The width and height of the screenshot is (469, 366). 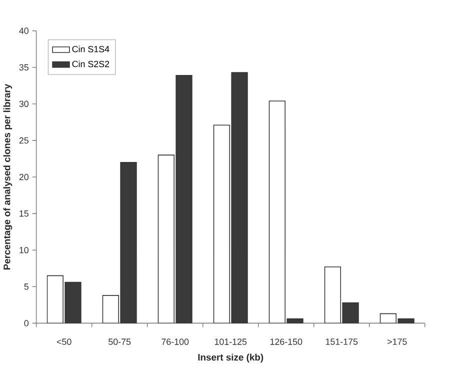 What do you see at coordinates (231, 358) in the screenshot?
I see `x-axis-title: Insert size (kb)` at bounding box center [231, 358].